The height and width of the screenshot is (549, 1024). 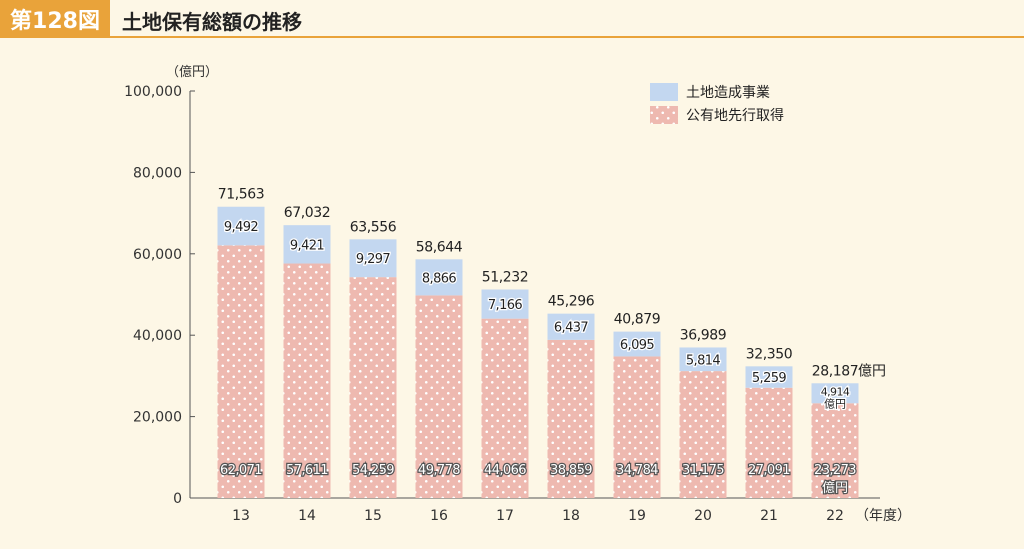 What do you see at coordinates (835, 516) in the screenshot?
I see `x-tick-label: 22` at bounding box center [835, 516].